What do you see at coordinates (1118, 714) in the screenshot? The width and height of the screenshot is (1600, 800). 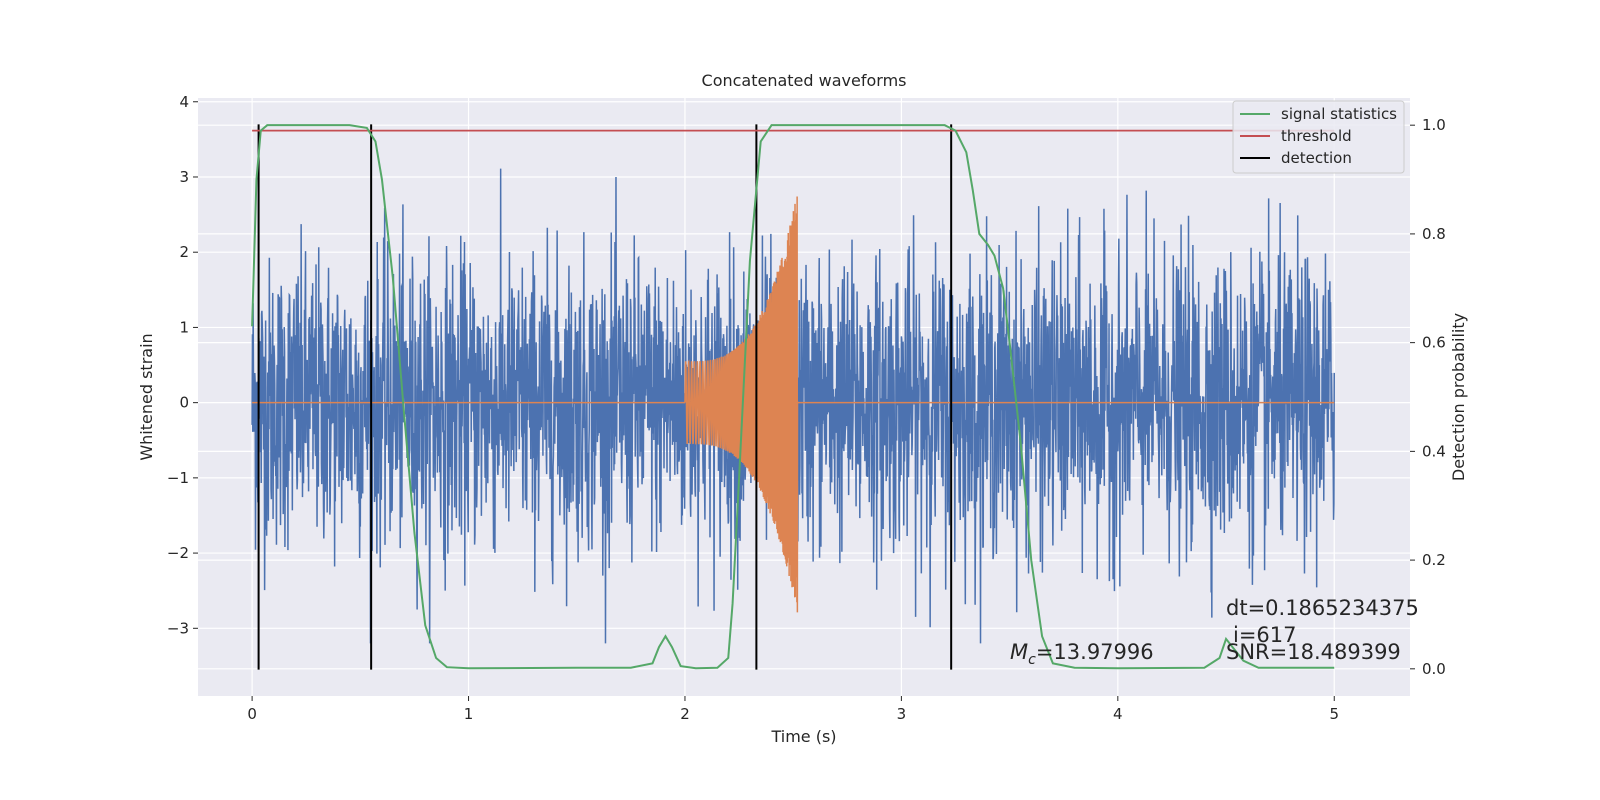 I see `x-tick-label: 4` at bounding box center [1118, 714].